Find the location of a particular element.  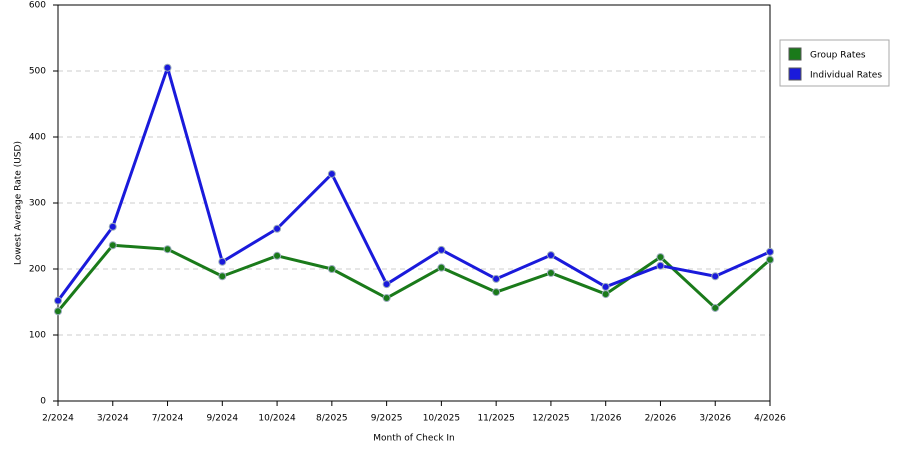

legend: Group Rates Individual Rates is located at coordinates (834, 63).